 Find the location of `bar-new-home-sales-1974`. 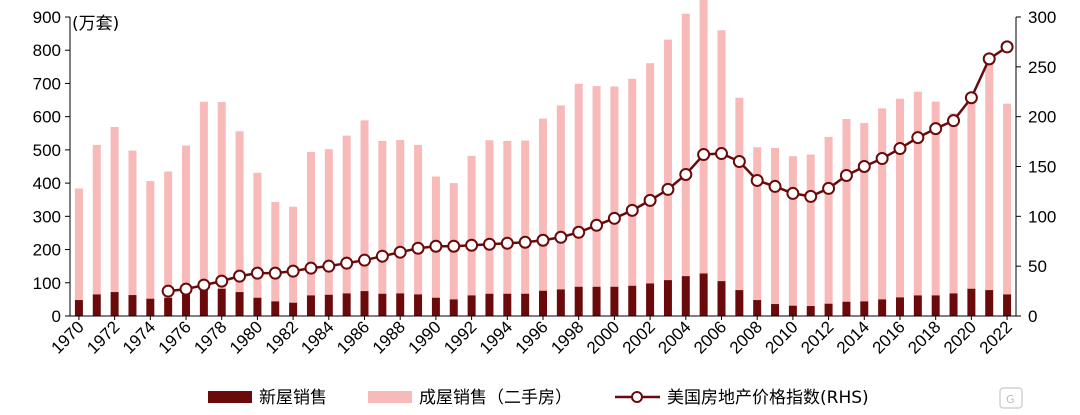

bar-new-home-sales-1974 is located at coordinates (150, 307).